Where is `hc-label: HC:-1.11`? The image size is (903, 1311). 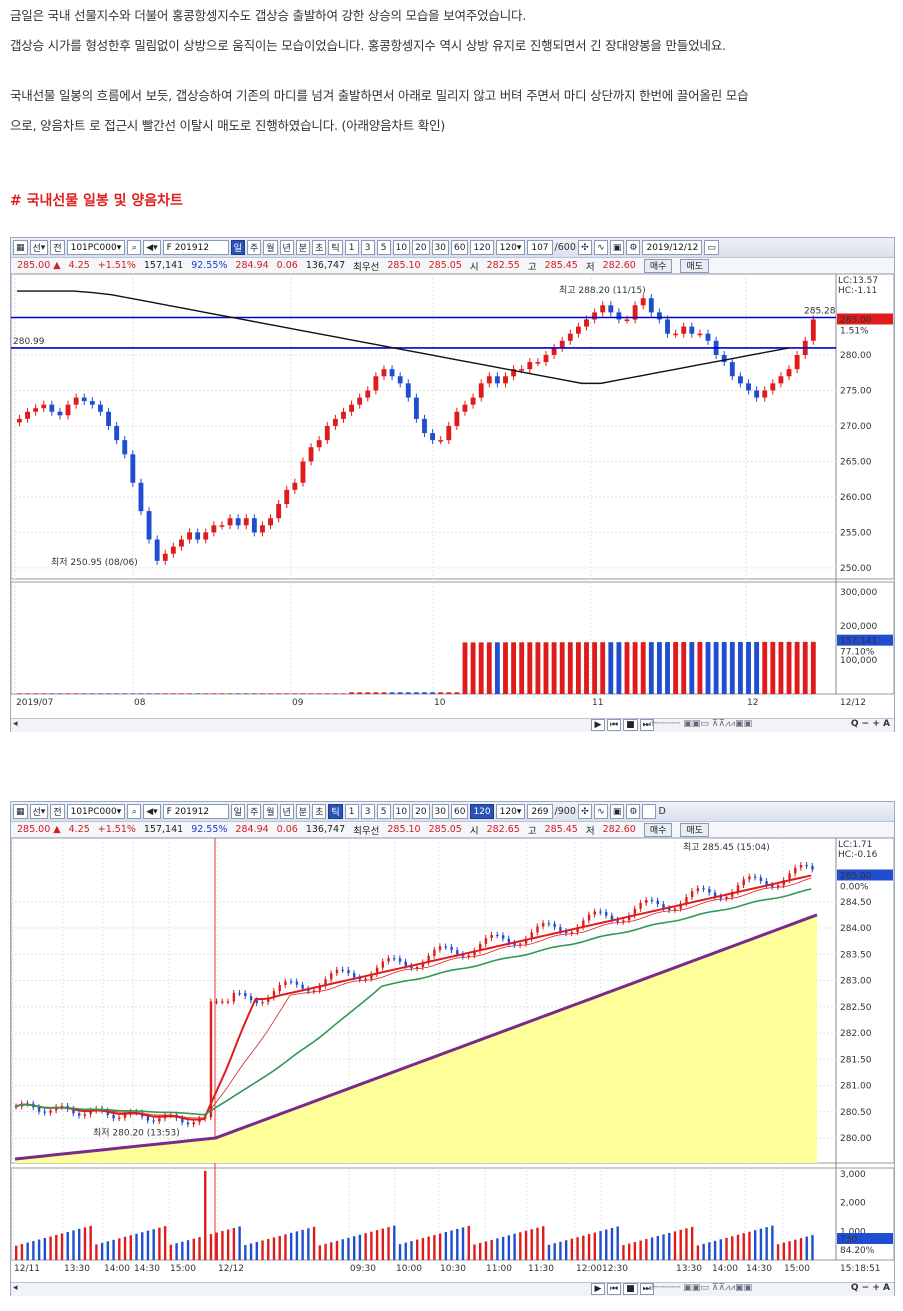
hc-label: HC:-1.11 is located at coordinates (857, 291).